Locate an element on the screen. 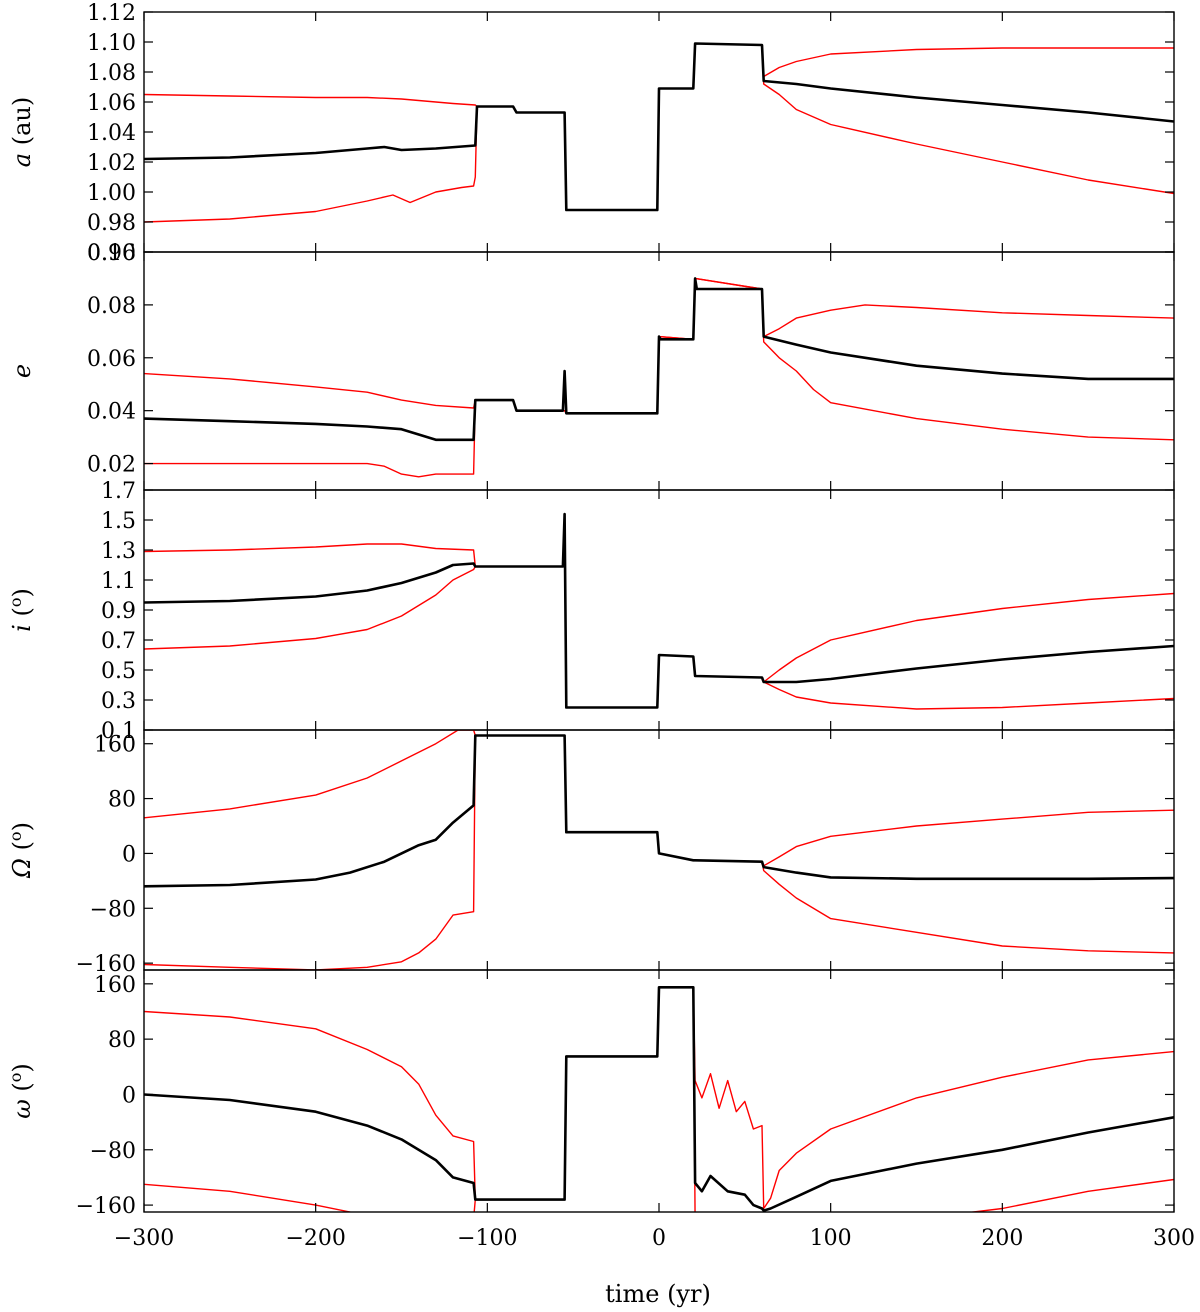 The width and height of the screenshot is (1200, 1312). y-tick-label: 0.04 is located at coordinates (111, 412).